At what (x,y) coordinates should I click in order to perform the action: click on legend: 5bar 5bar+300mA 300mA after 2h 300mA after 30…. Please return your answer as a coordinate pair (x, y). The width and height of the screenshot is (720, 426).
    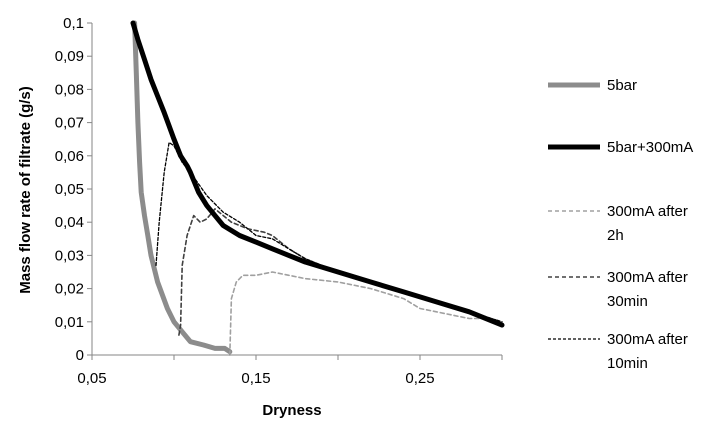
    Looking at the image, I should click on (620, 224).